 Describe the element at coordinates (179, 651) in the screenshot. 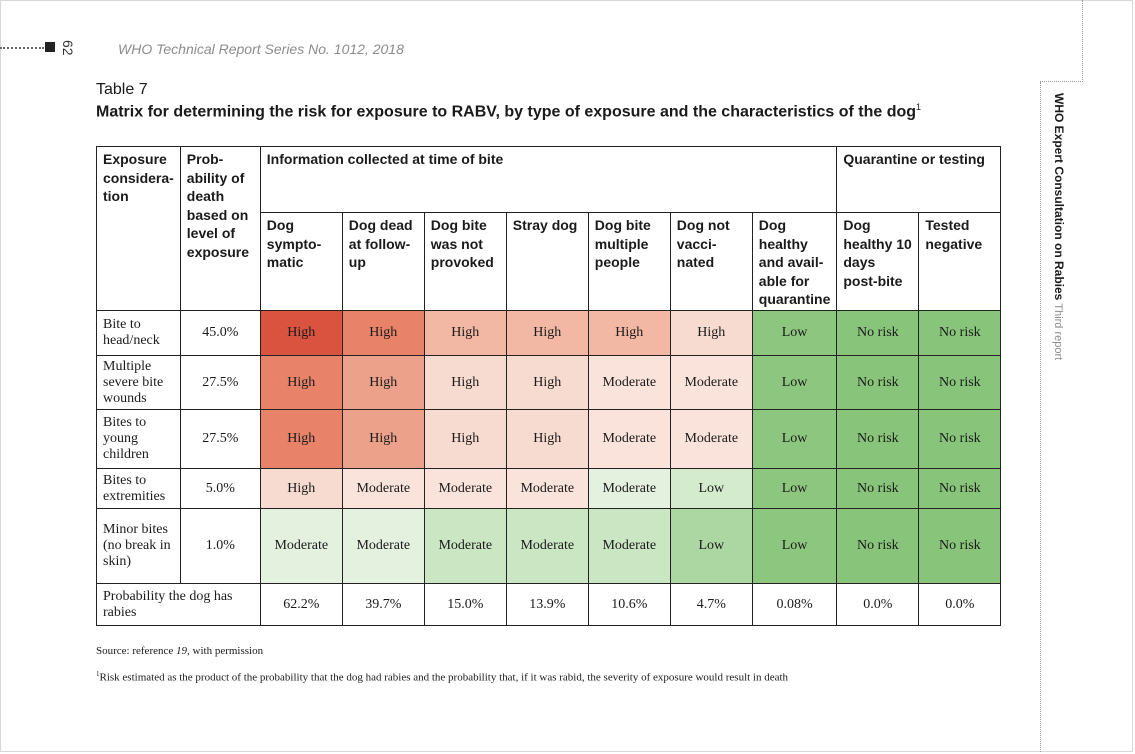

I see `source-note: Source: reference 19, with permission` at that location.